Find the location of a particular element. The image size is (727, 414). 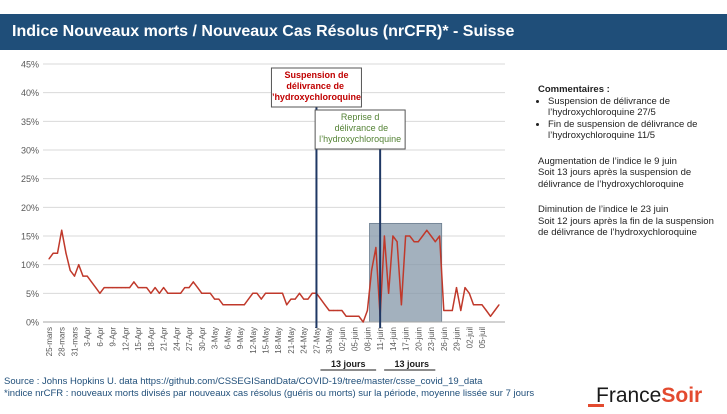

x-tick-label: 05-juin is located at coordinates (355, 339).